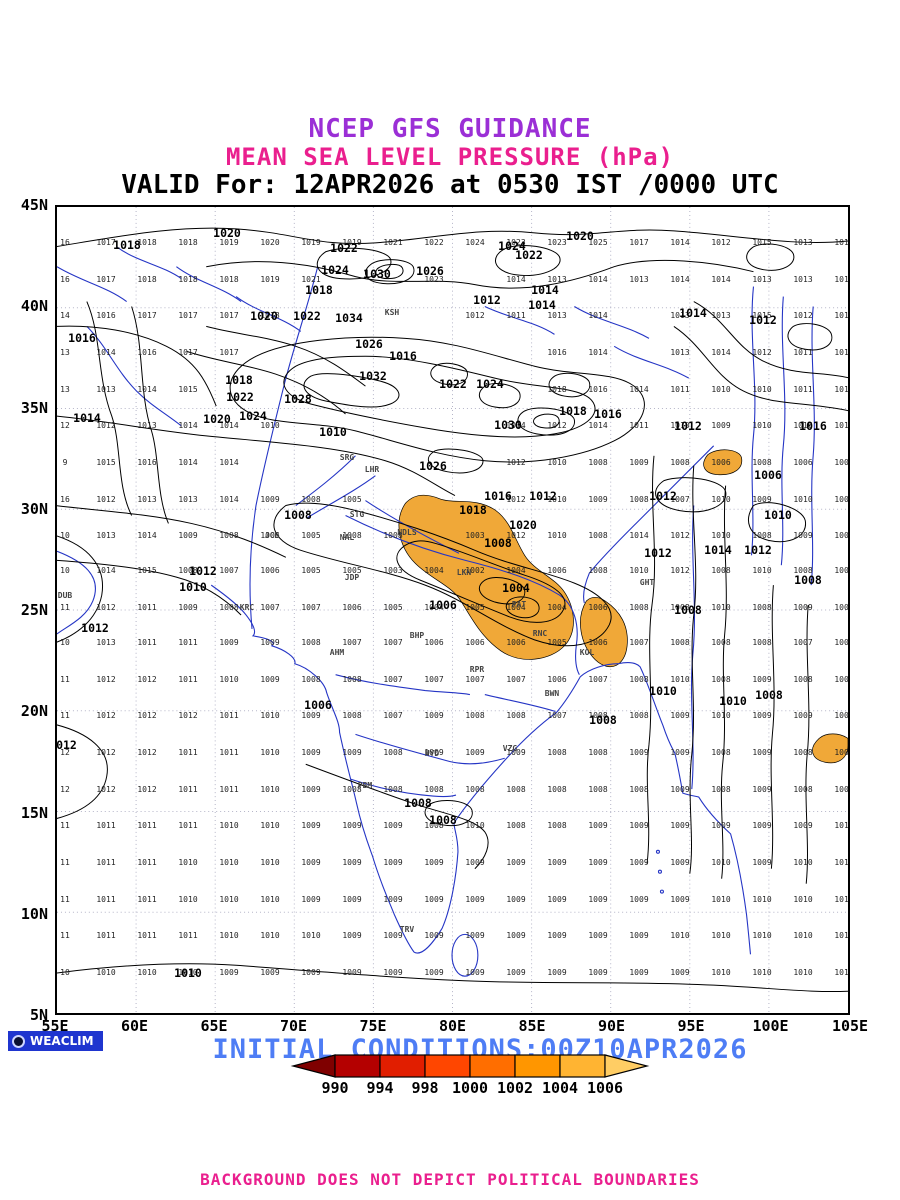  I want to click on grid-value: 12, so click(65, 789).